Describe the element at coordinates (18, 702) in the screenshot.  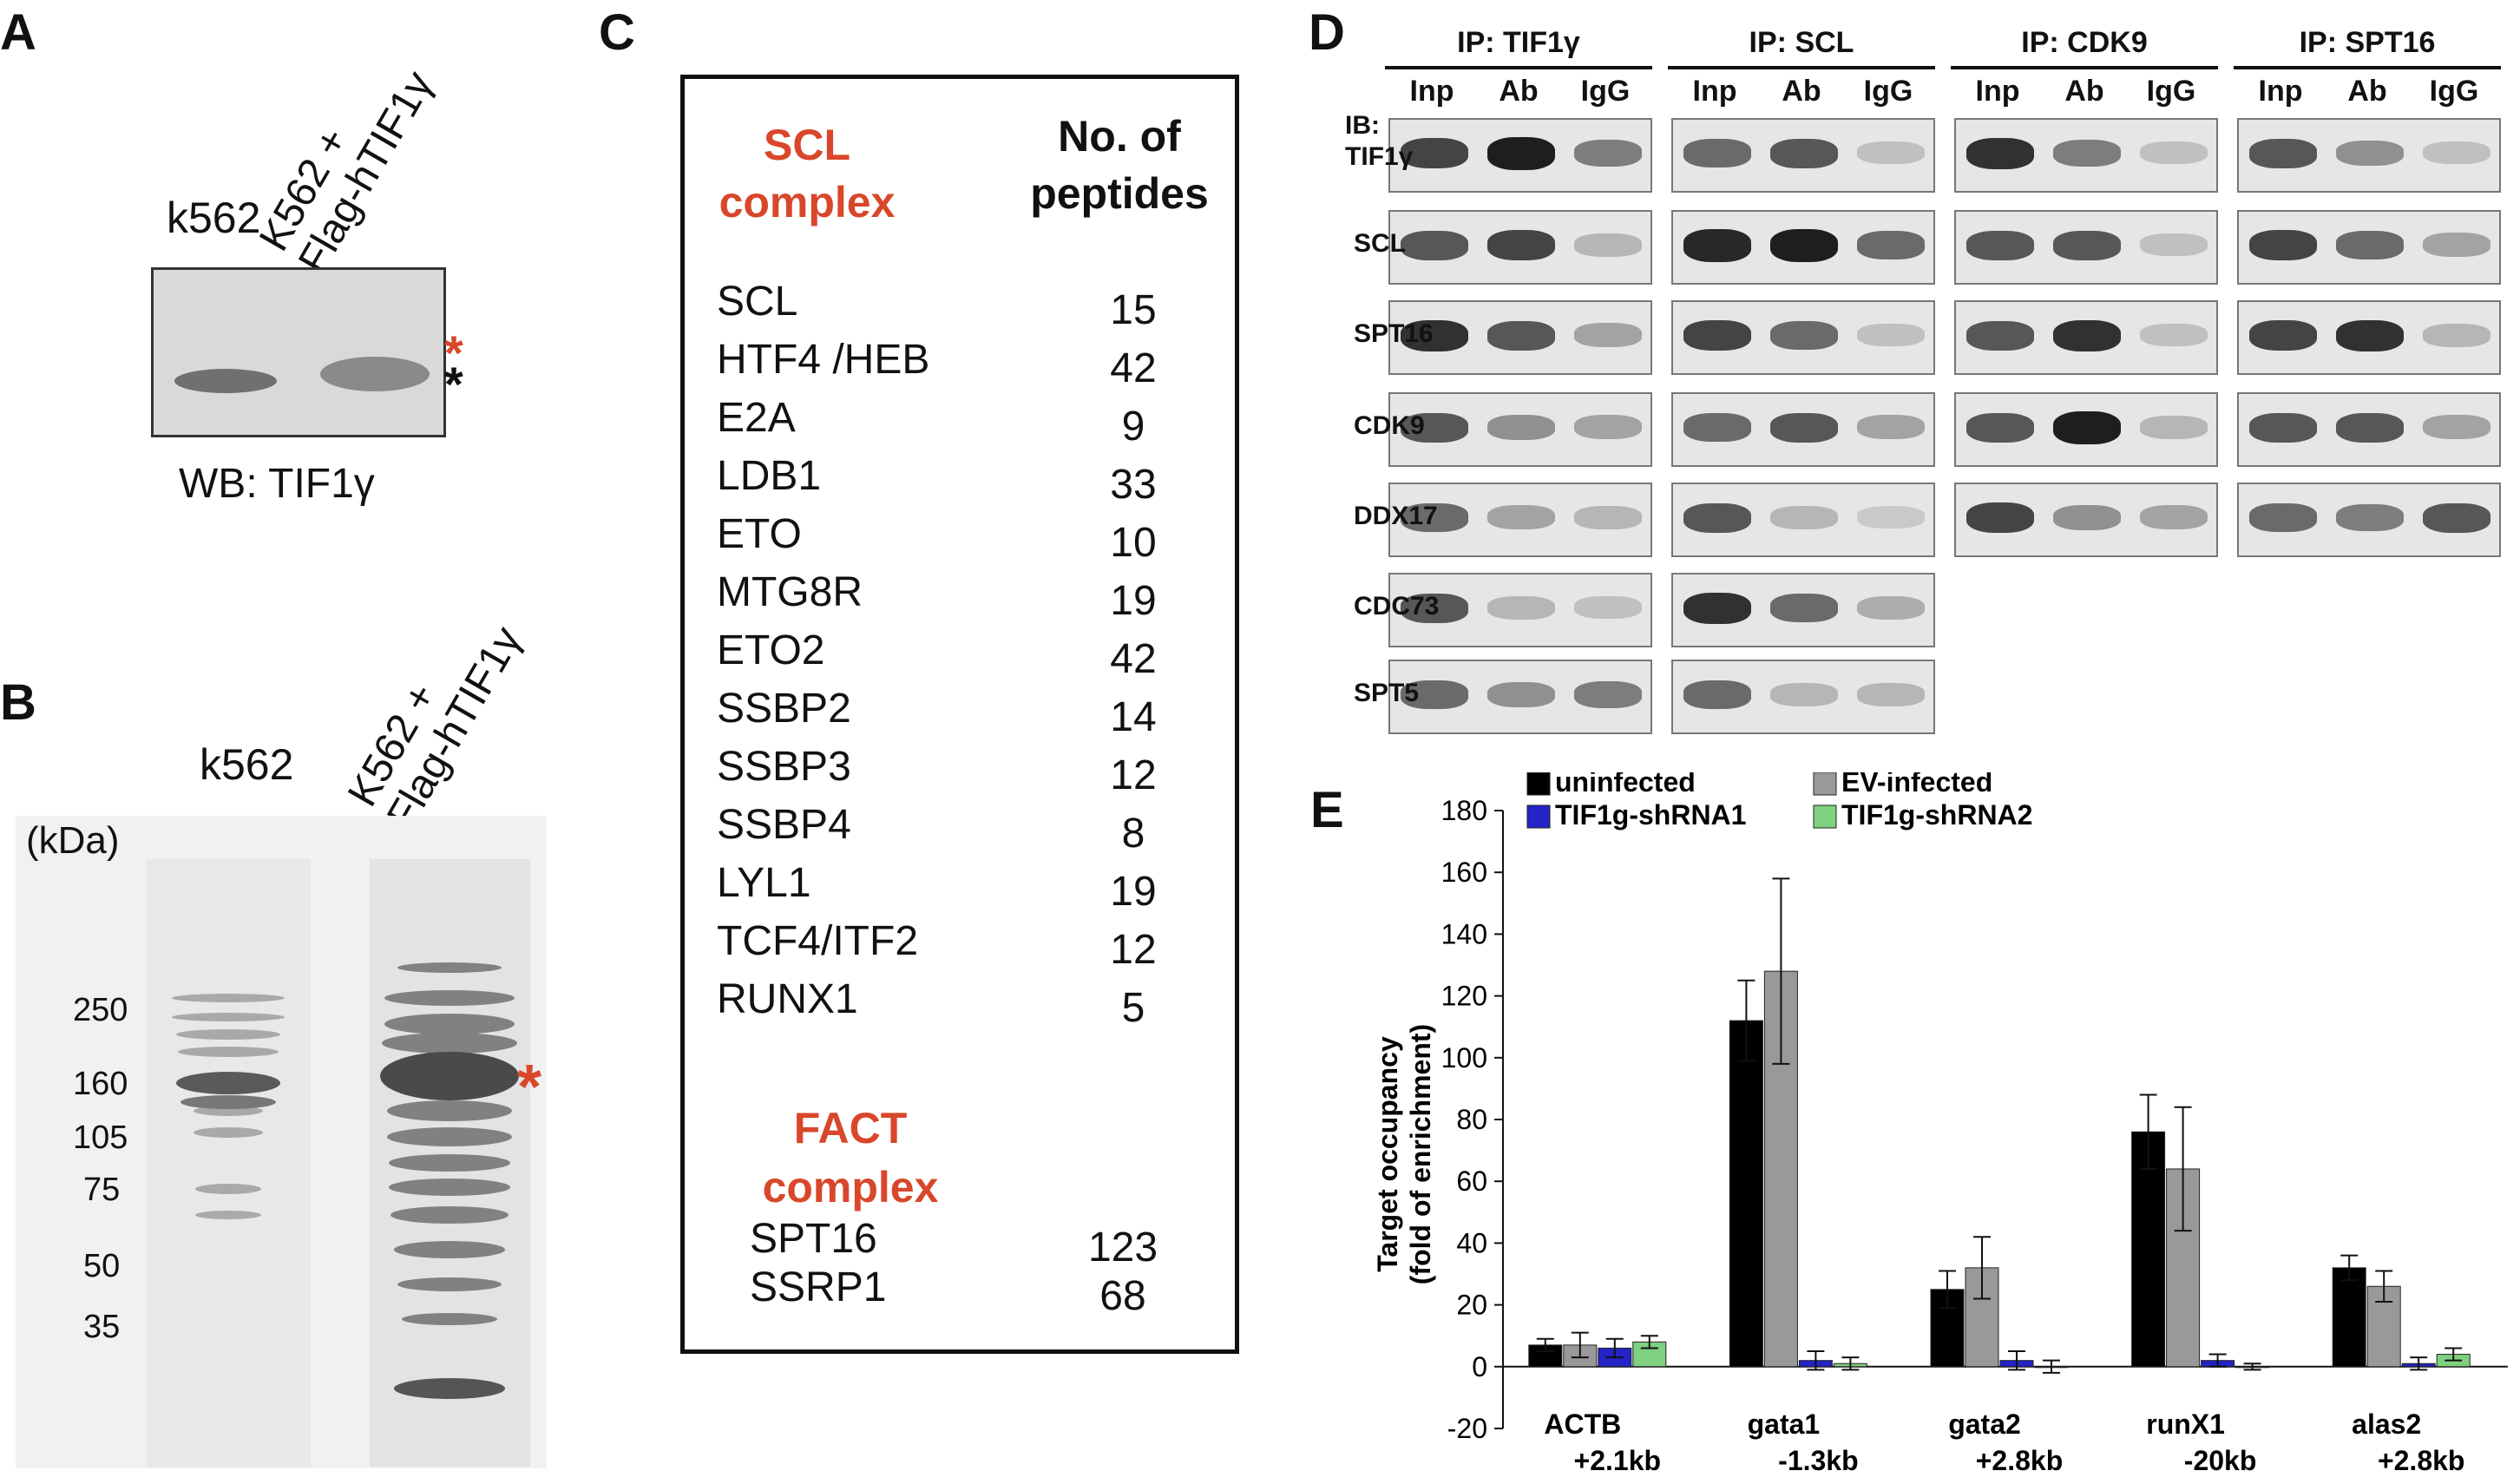
I see `panel-label-b: B` at that location.